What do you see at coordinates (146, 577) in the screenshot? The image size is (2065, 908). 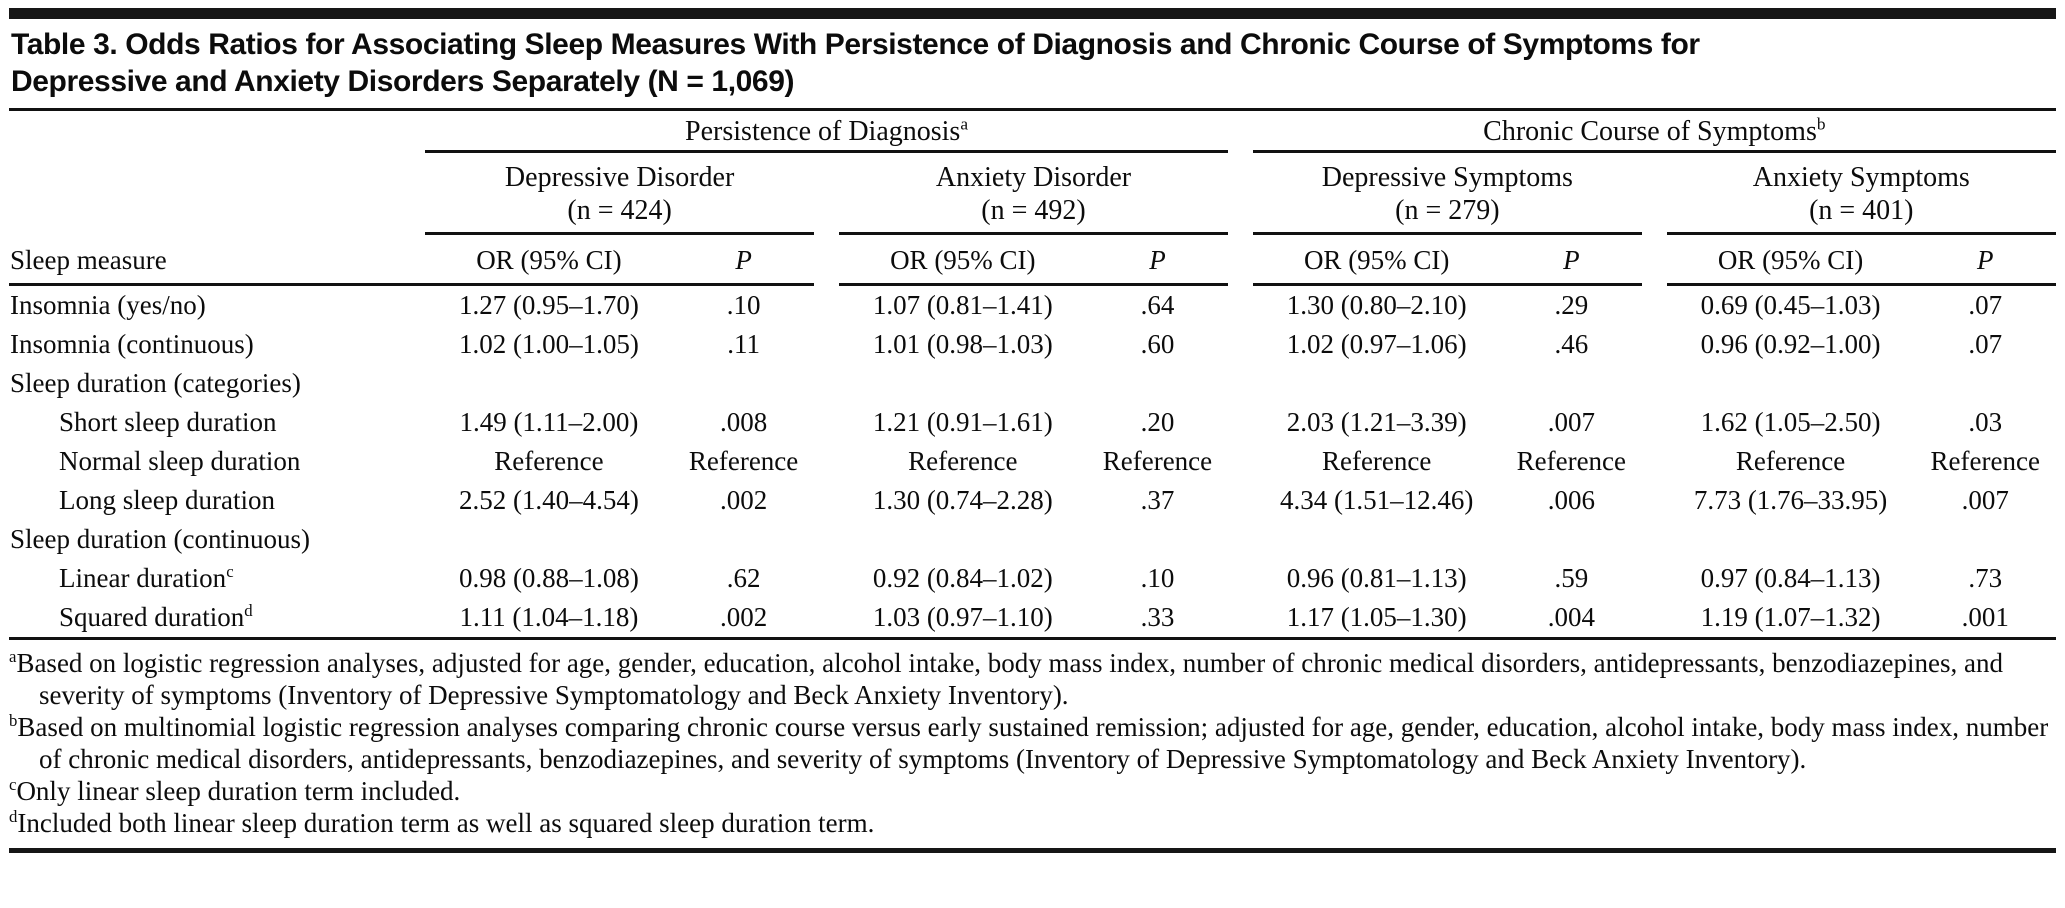 I see `row-label: Linear durationc` at bounding box center [146, 577].